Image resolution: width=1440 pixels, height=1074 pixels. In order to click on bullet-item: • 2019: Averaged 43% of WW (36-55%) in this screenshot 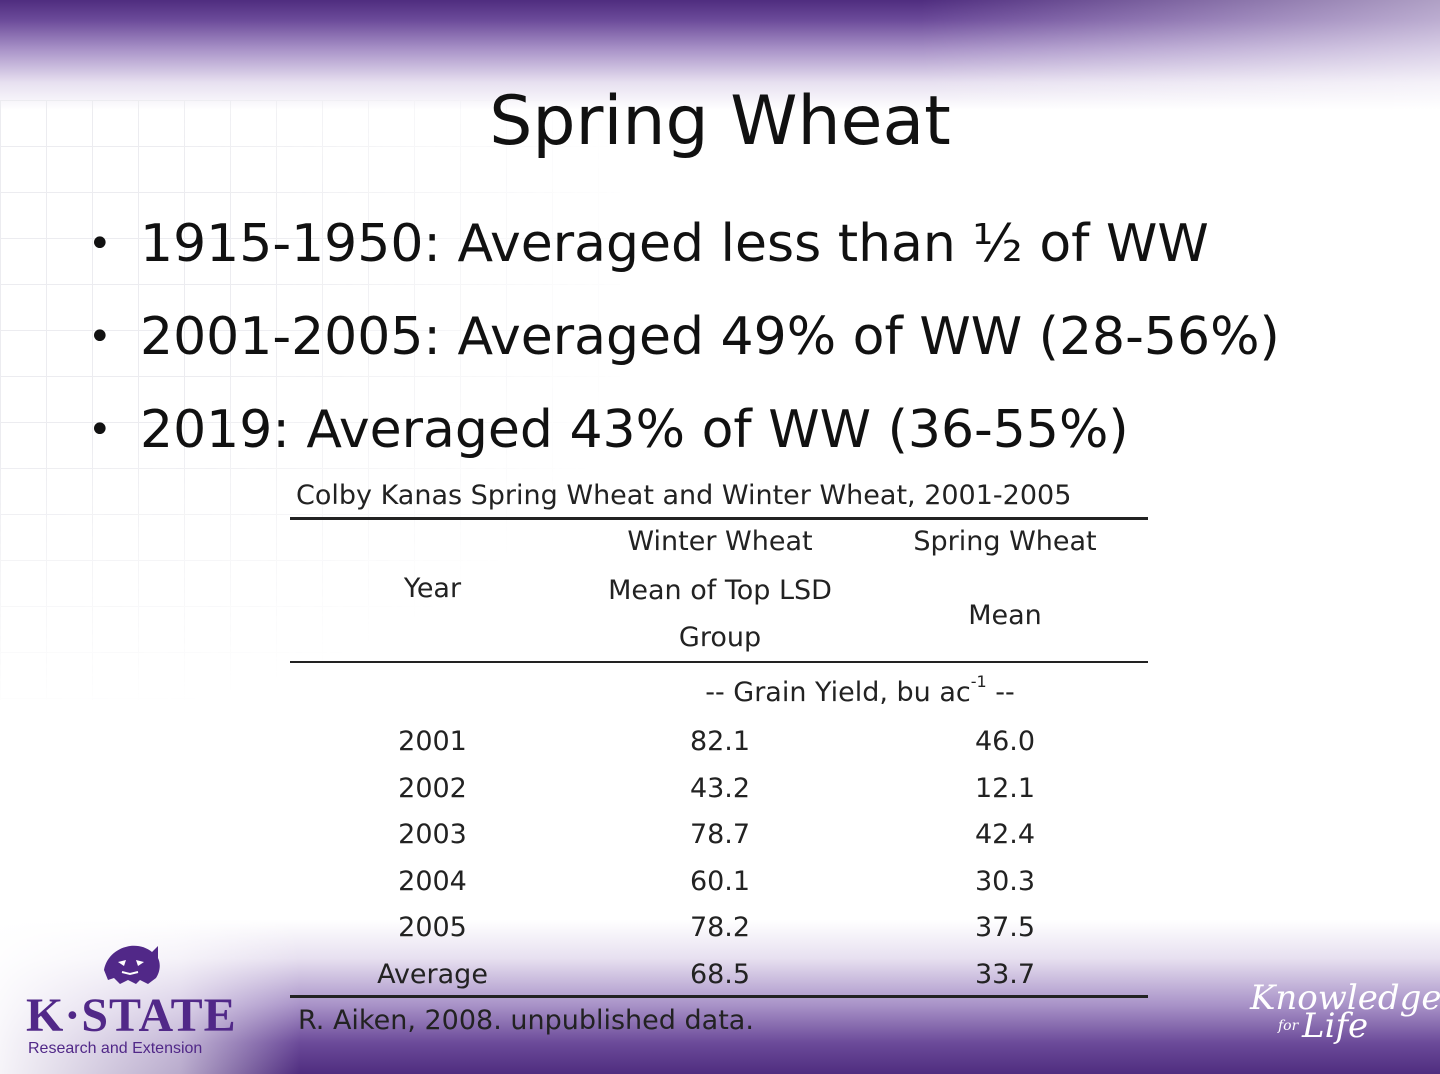, I will do `click(682, 430)`.